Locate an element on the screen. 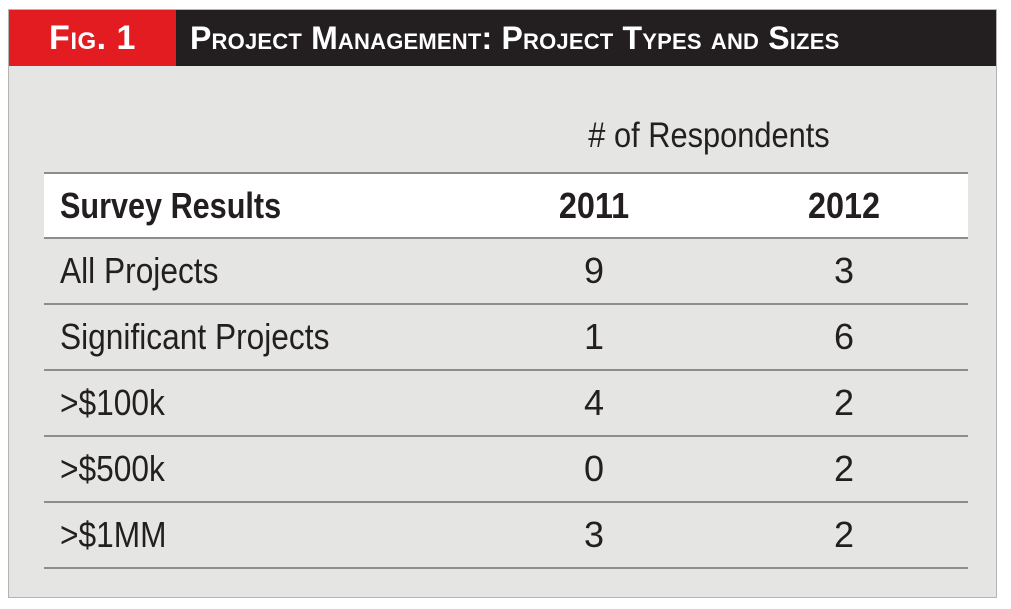 This screenshot has height=609, width=1011. table-row: >$1MM 3 2 is located at coordinates (506, 536).